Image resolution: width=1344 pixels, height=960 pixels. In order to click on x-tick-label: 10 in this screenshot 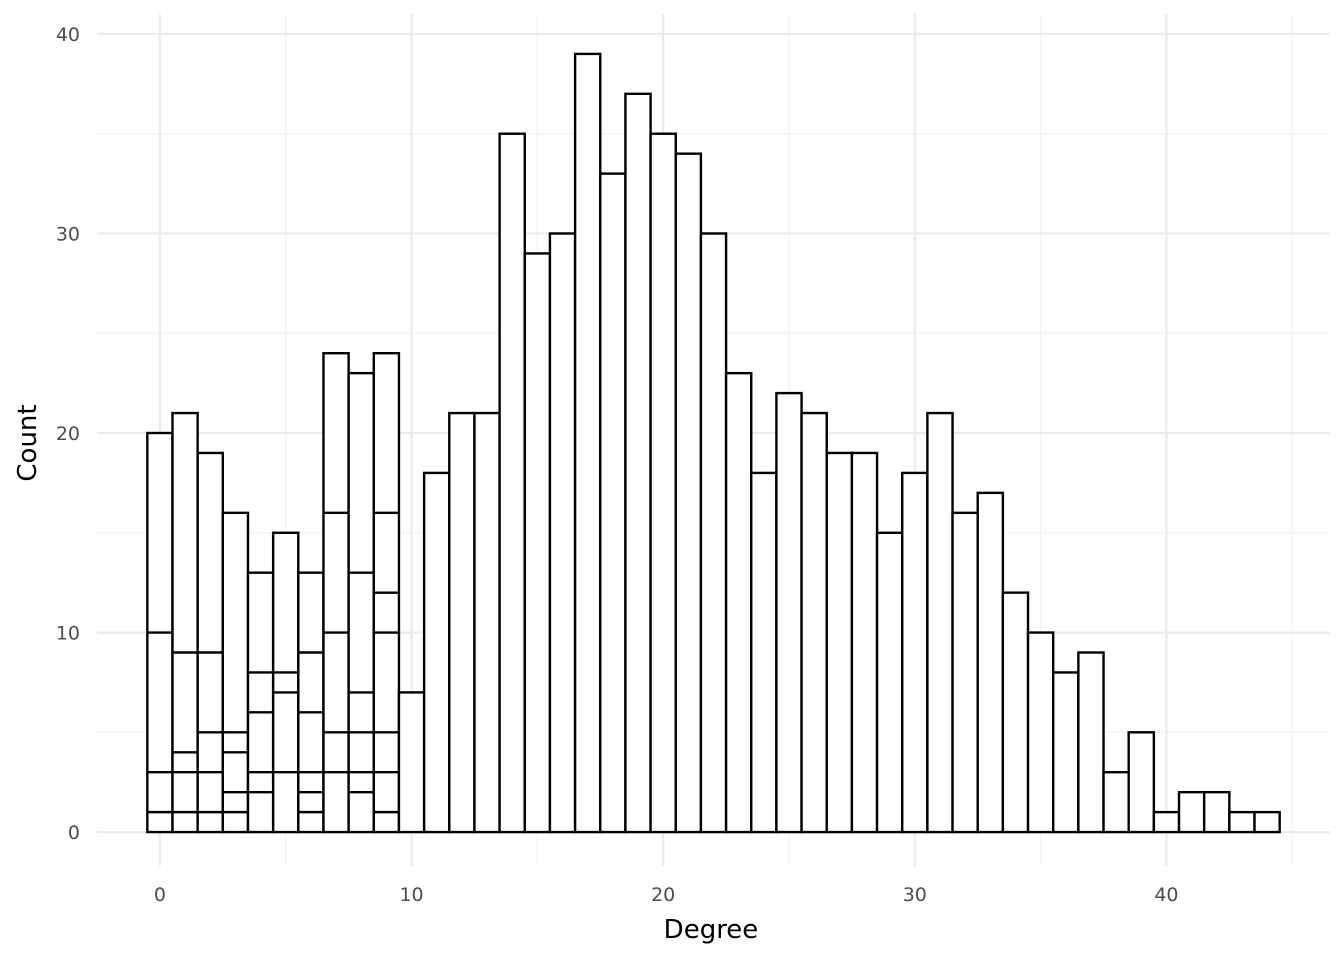, I will do `click(411, 895)`.